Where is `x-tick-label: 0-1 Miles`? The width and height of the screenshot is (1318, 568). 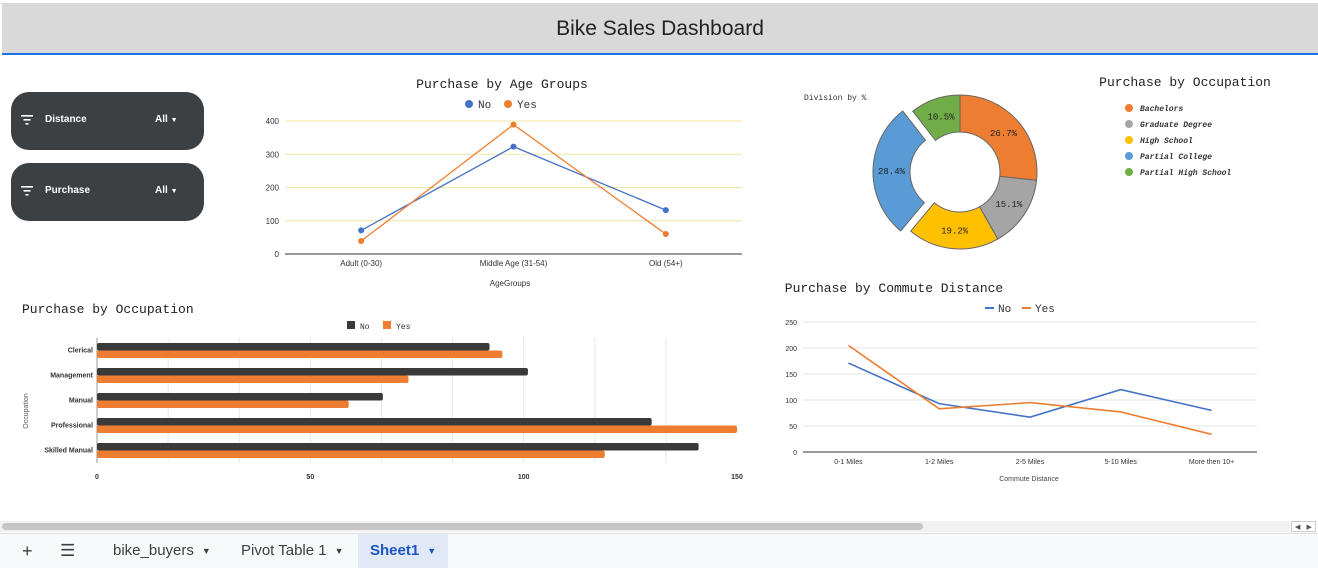
x-tick-label: 0-1 Miles is located at coordinates (848, 462).